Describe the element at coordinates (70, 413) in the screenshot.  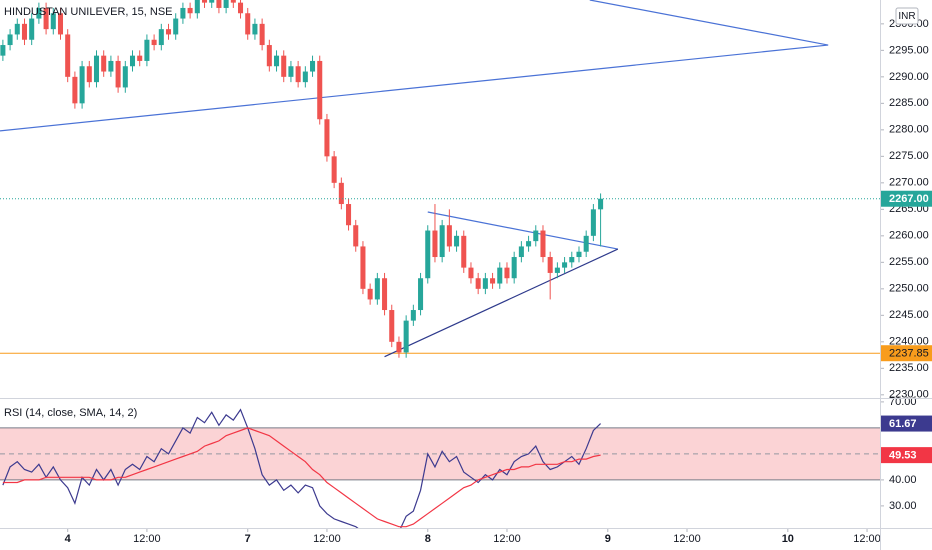
I see `rsi-title: RSI (14, close, SMA, 14, 2)` at that location.